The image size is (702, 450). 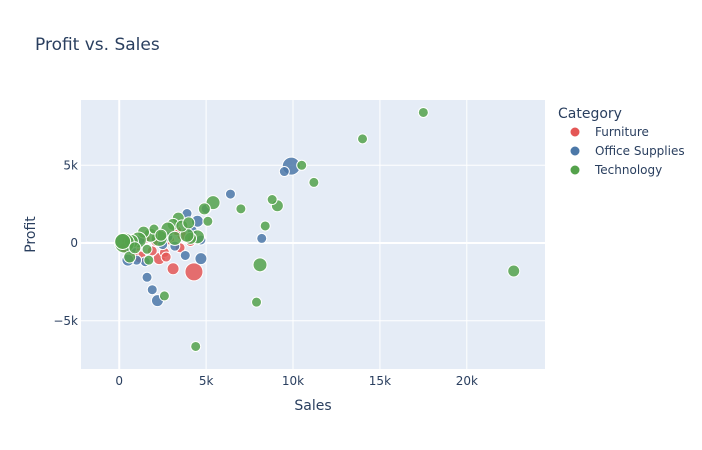 What do you see at coordinates (575, 170) in the screenshot?
I see `legend-marker-technology` at bounding box center [575, 170].